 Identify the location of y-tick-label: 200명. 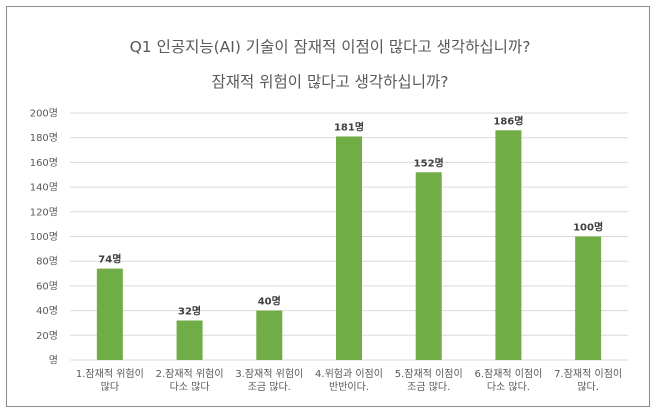
(44, 114).